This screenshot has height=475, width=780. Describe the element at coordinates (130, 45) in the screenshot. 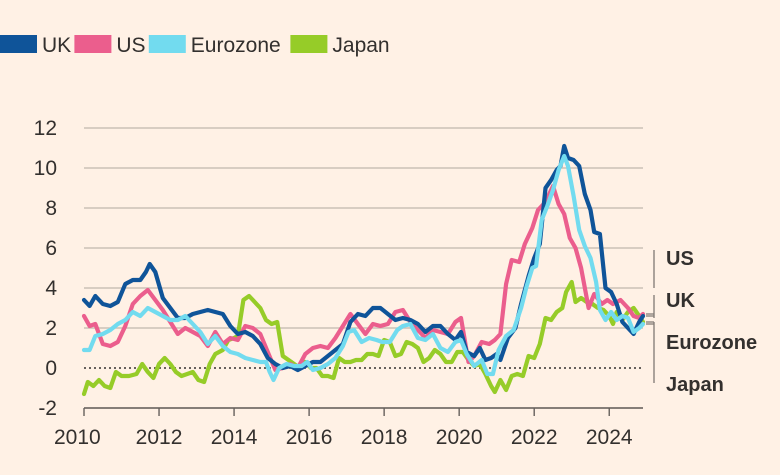

I see `legend-label-us: US` at that location.